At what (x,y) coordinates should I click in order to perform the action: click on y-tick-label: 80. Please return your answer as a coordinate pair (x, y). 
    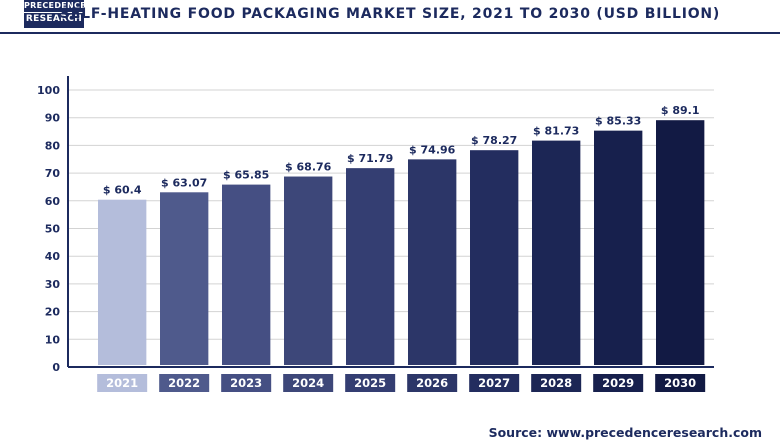
    Looking at the image, I should click on (53, 145).